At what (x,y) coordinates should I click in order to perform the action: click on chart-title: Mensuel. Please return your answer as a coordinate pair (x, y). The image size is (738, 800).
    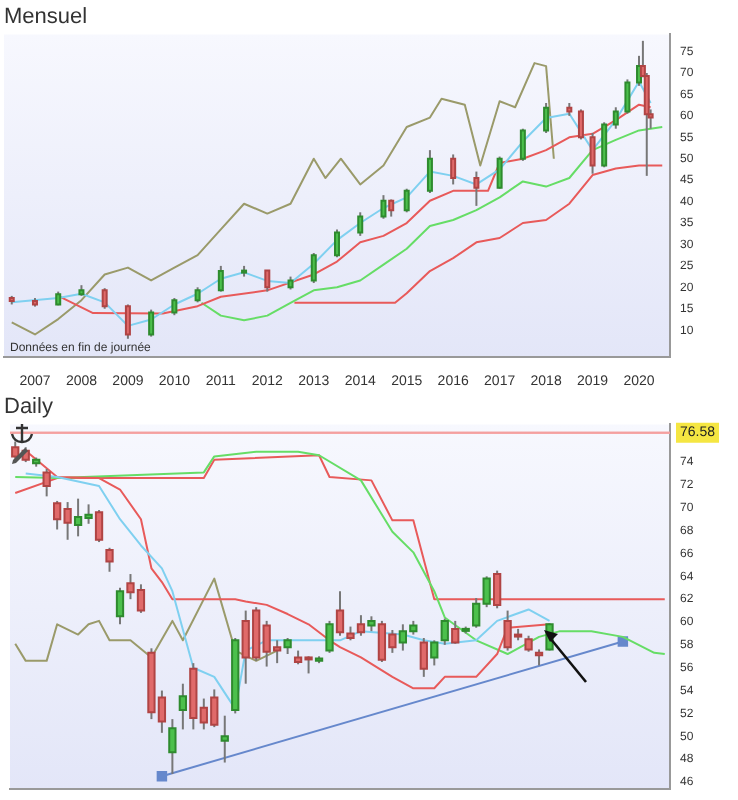
    Looking at the image, I should click on (46, 17).